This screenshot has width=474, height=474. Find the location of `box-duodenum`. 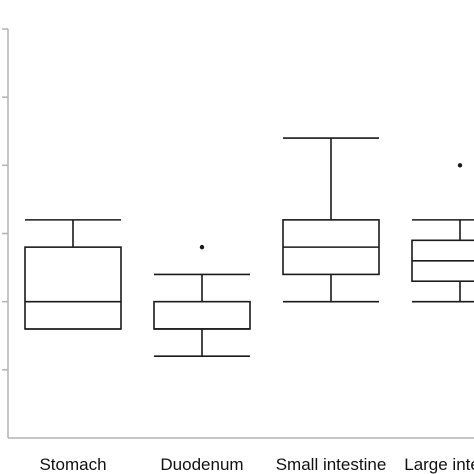

box-duodenum is located at coordinates (202, 301).